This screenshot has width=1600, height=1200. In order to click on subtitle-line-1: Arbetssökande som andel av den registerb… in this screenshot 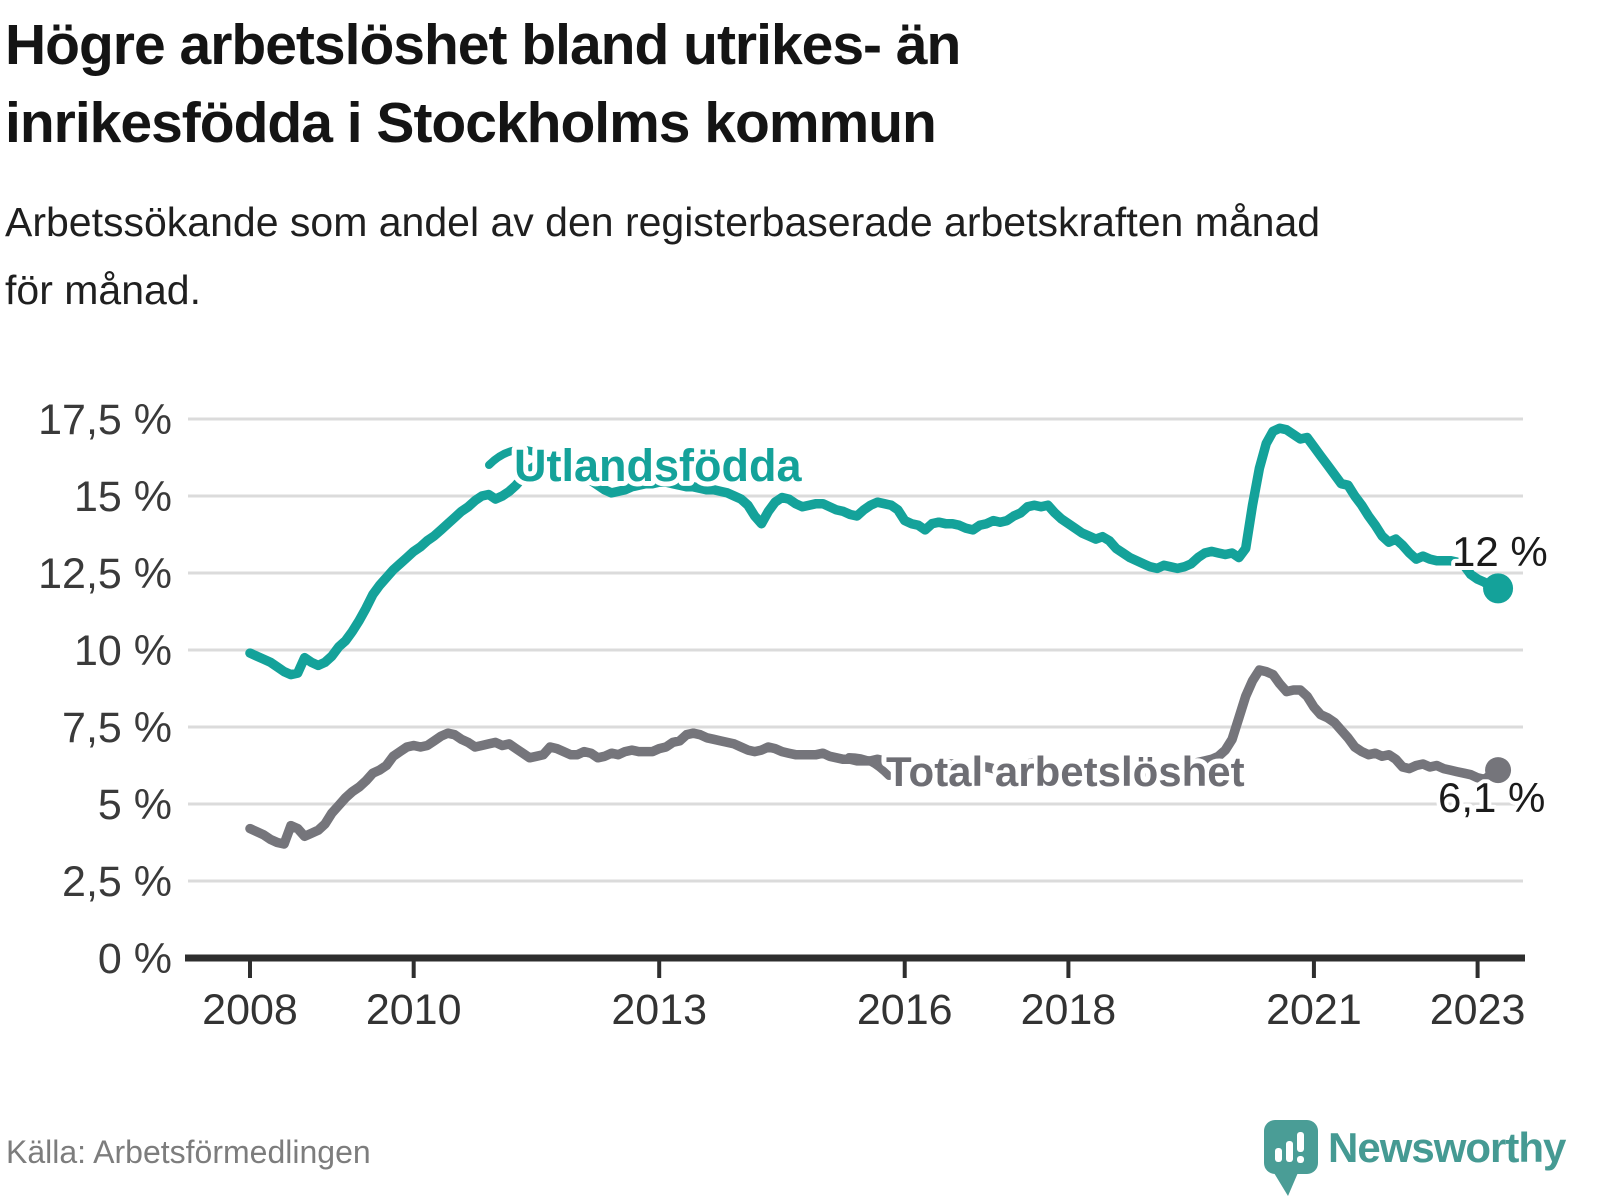, I will do `click(663, 222)`.